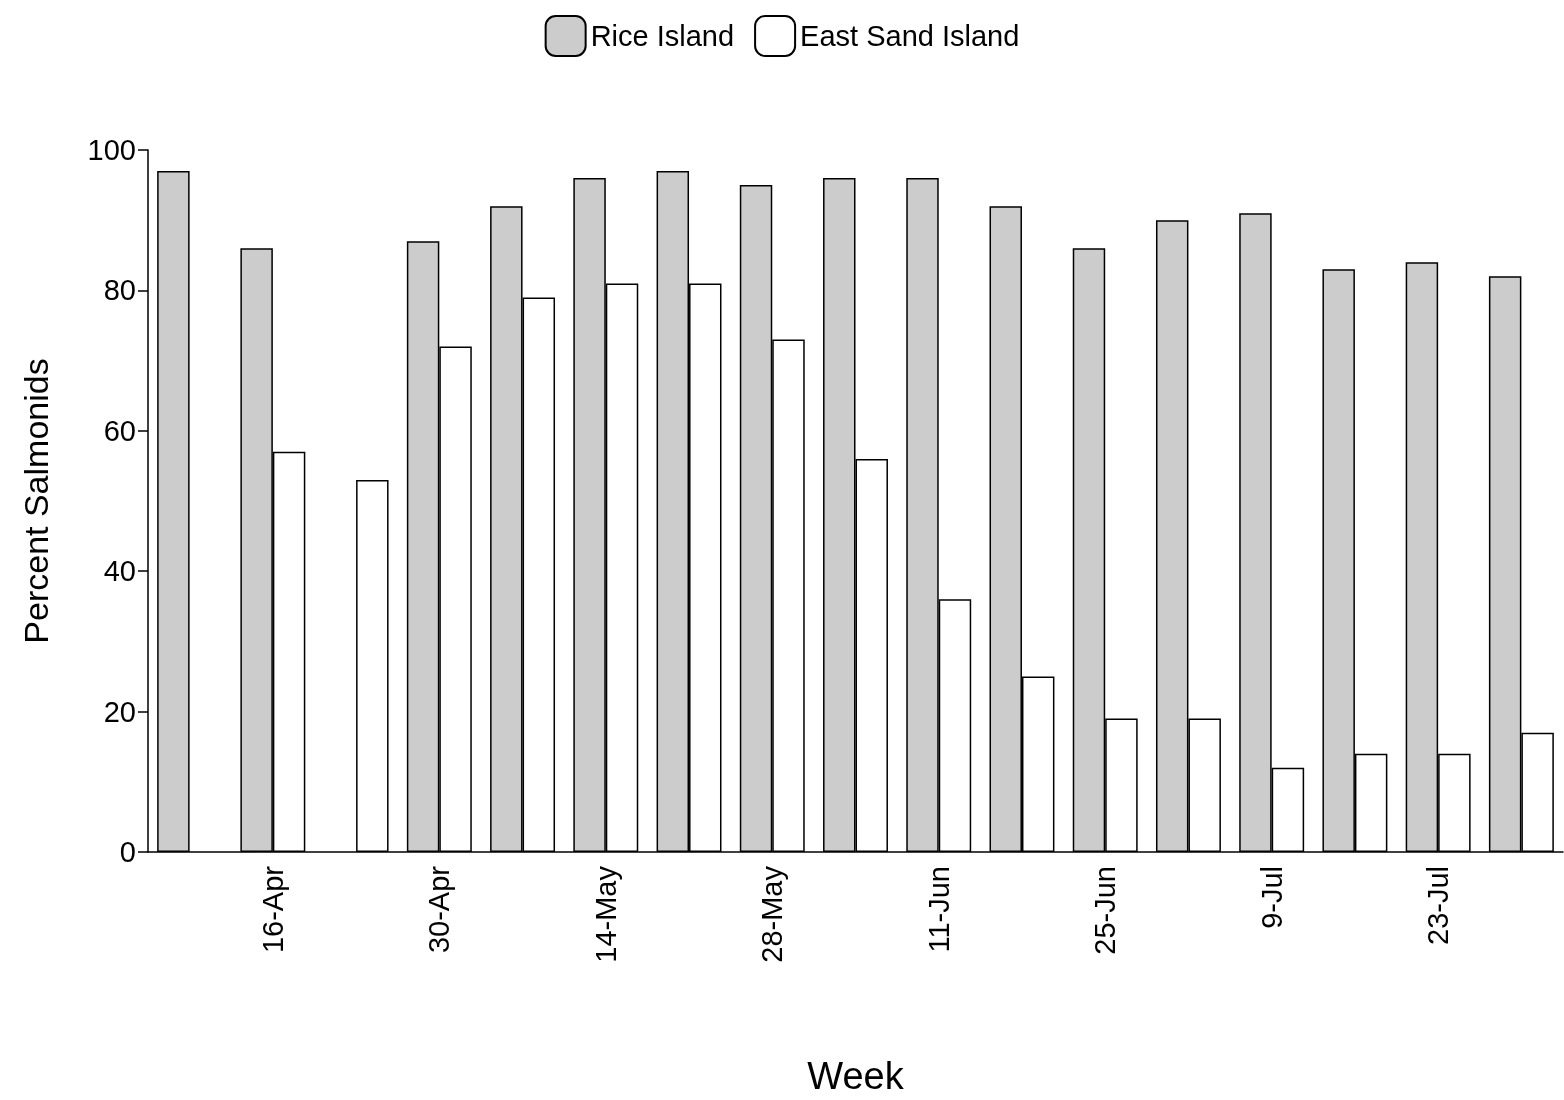 The height and width of the screenshot is (1100, 1564). I want to click on y-tick-label: 40, so click(119, 571).